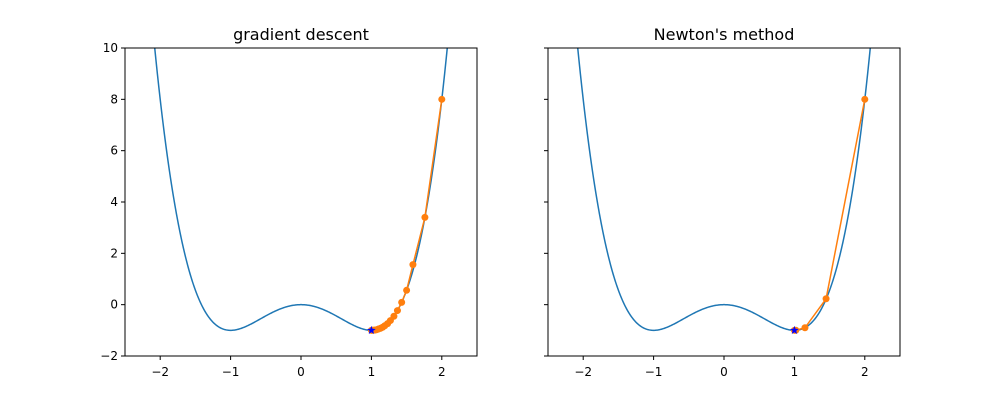 The height and width of the screenshot is (400, 1000). Describe the element at coordinates (114, 202) in the screenshot. I see `y-tick-label: 4` at that location.